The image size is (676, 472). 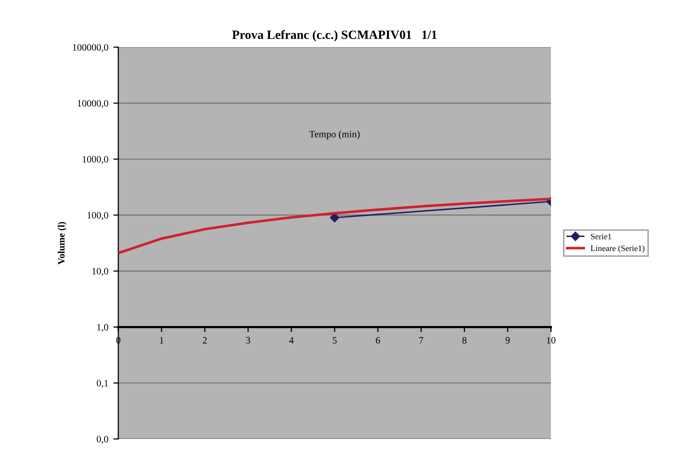 What do you see at coordinates (291, 340) in the screenshot?
I see `x-tick-label: 4` at bounding box center [291, 340].